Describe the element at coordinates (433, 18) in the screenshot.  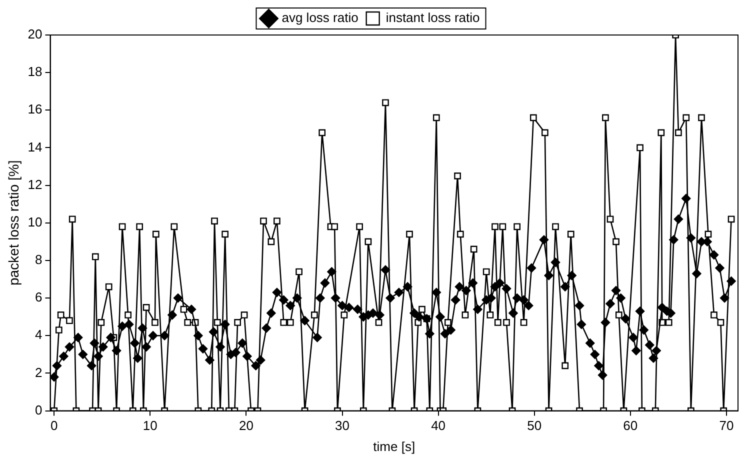
I see `legend-label: instant loss ratio` at that location.